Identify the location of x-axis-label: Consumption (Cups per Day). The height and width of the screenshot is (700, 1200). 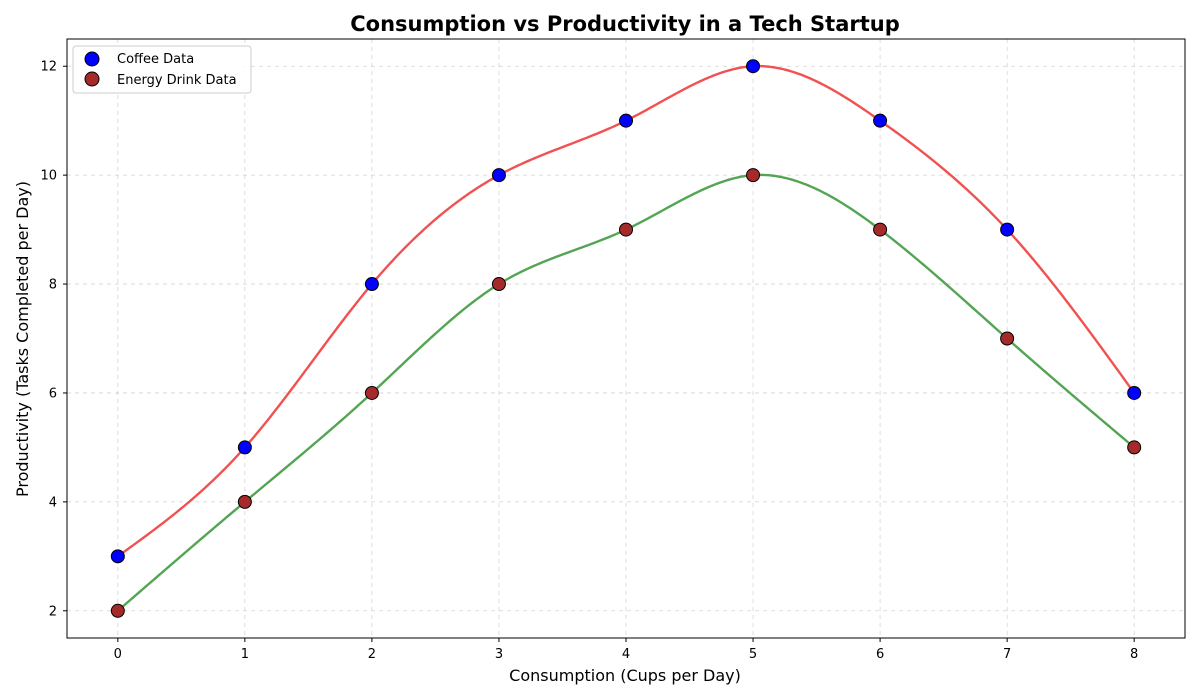
(625, 675).